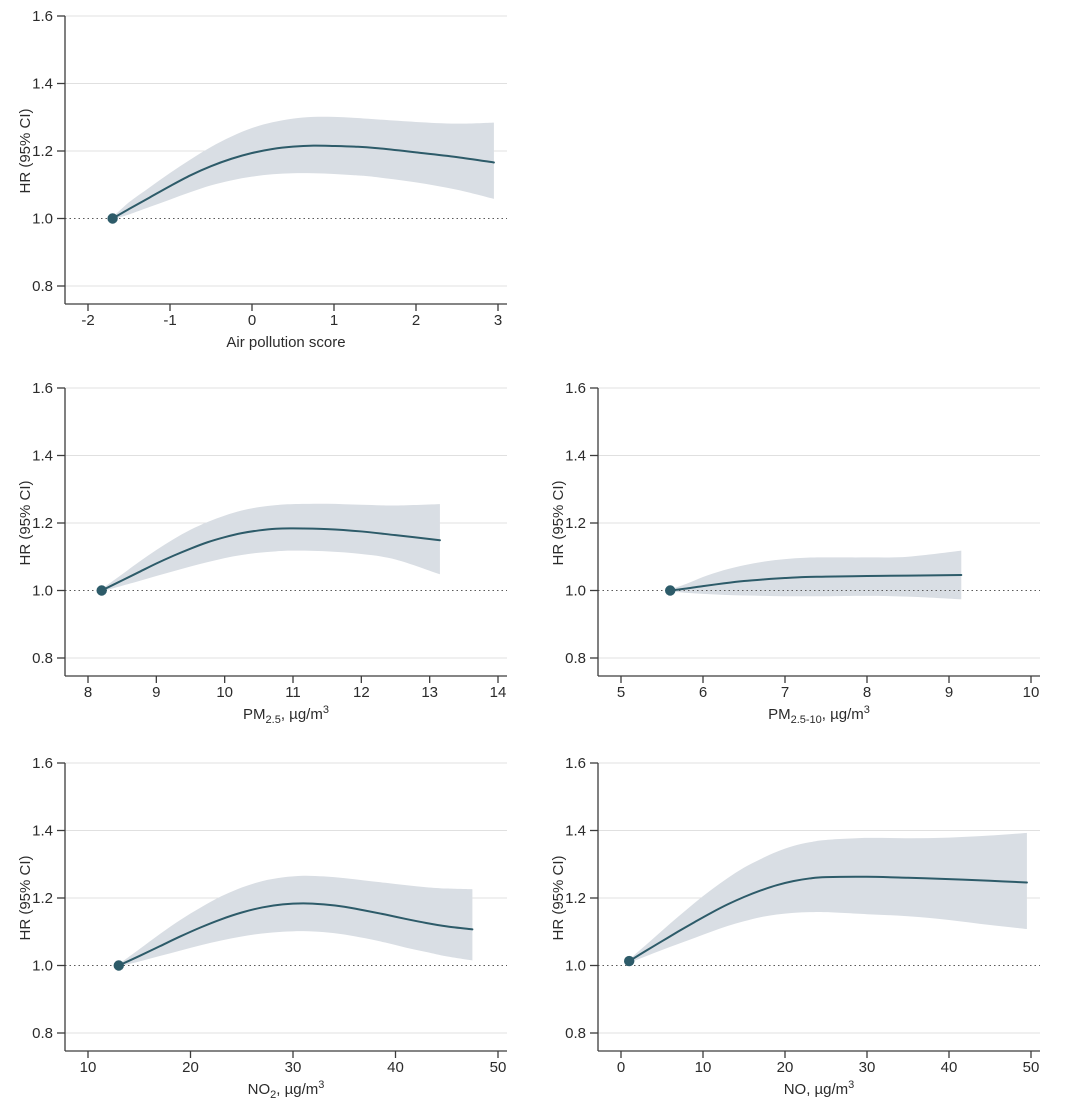 This screenshot has height=1106, width=1065. I want to click on x-tick-label: 12, so click(361, 692).